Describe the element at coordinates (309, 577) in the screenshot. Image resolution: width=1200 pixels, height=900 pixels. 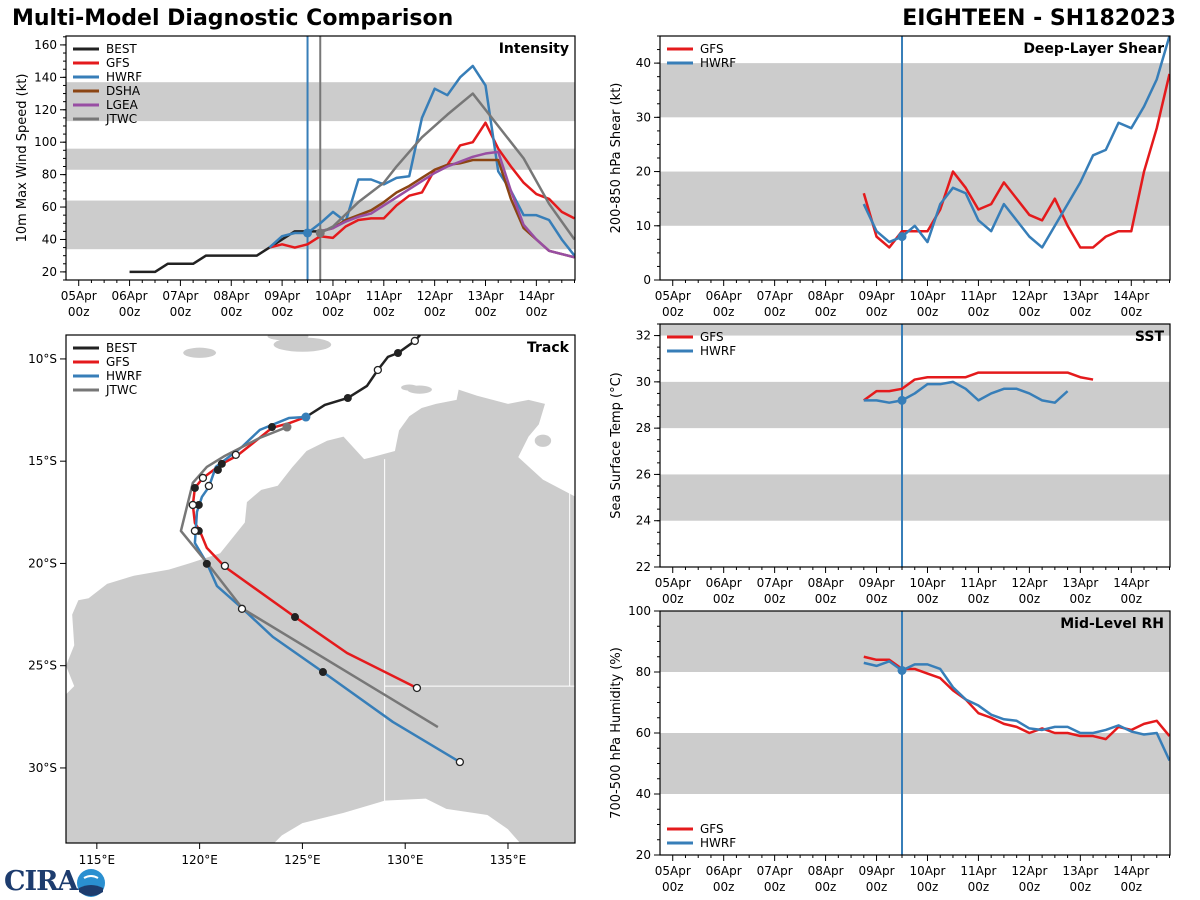
I see `track-jtwc` at that location.